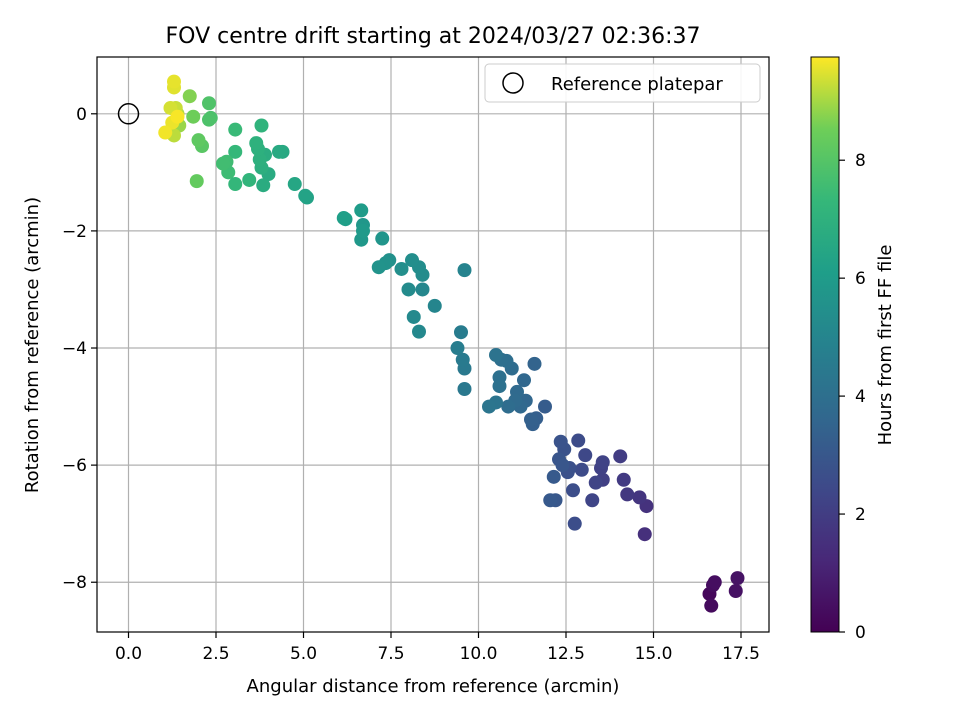 Image resolution: width=960 pixels, height=724 pixels. I want to click on legend: Reference platepar, so click(622, 83).